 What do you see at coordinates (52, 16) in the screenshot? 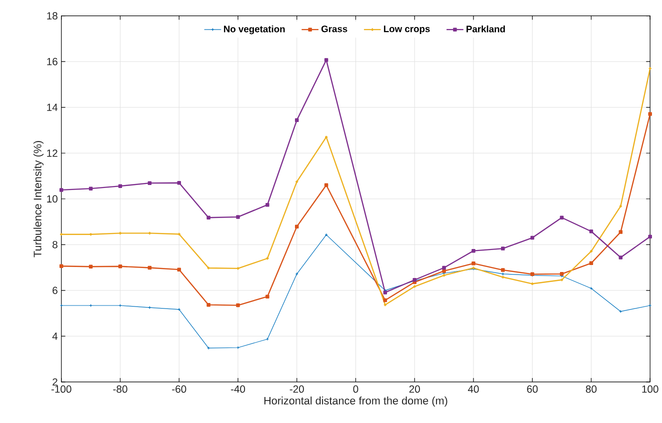
I see `y-tick-label: 18` at bounding box center [52, 16].